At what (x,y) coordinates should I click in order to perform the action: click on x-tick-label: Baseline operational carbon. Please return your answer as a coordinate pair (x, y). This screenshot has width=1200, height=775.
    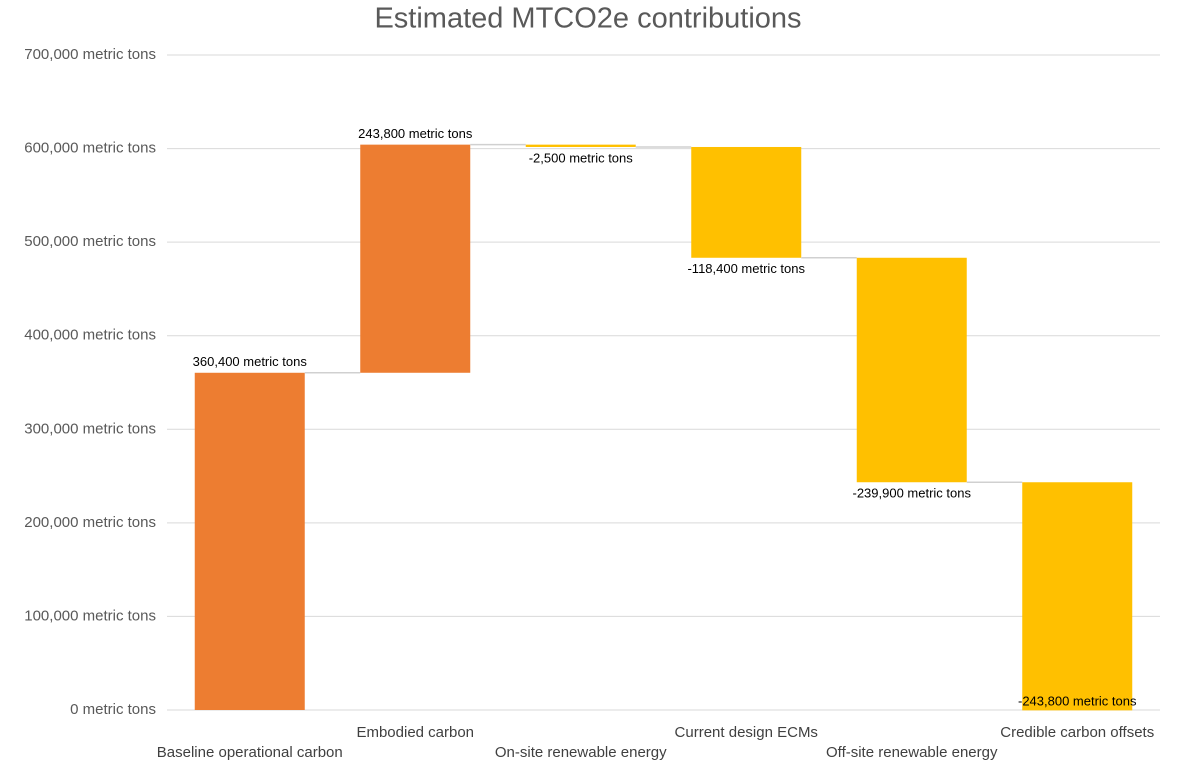
    Looking at the image, I should click on (250, 752).